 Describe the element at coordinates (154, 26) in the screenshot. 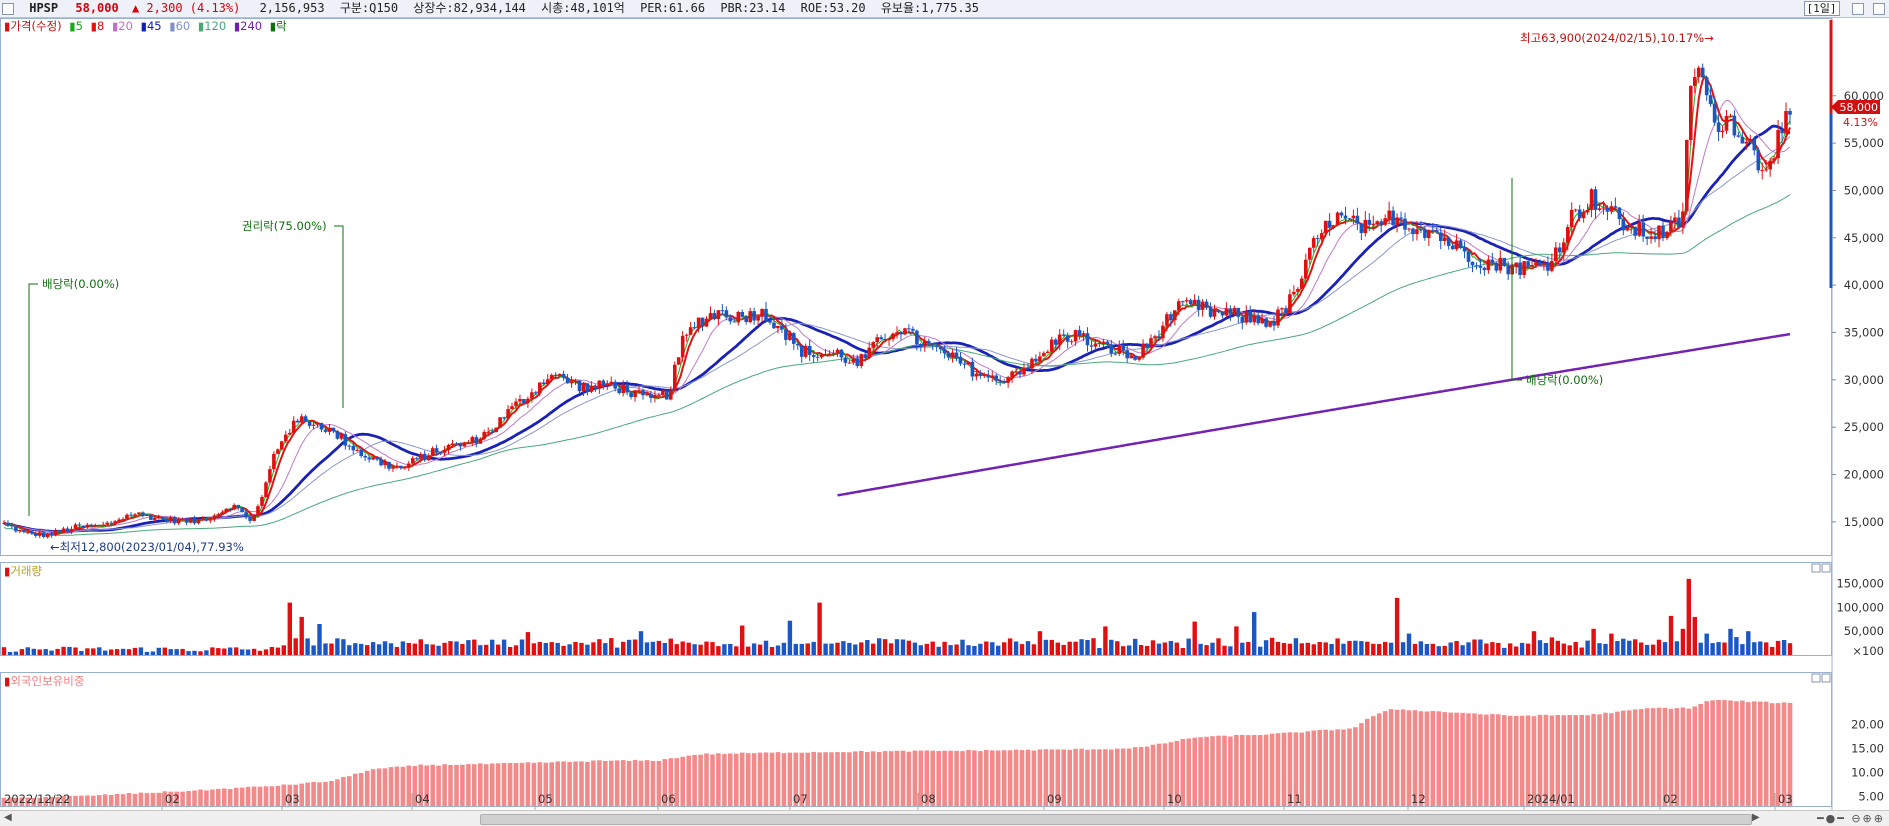

I see `ma45-label: 45` at that location.